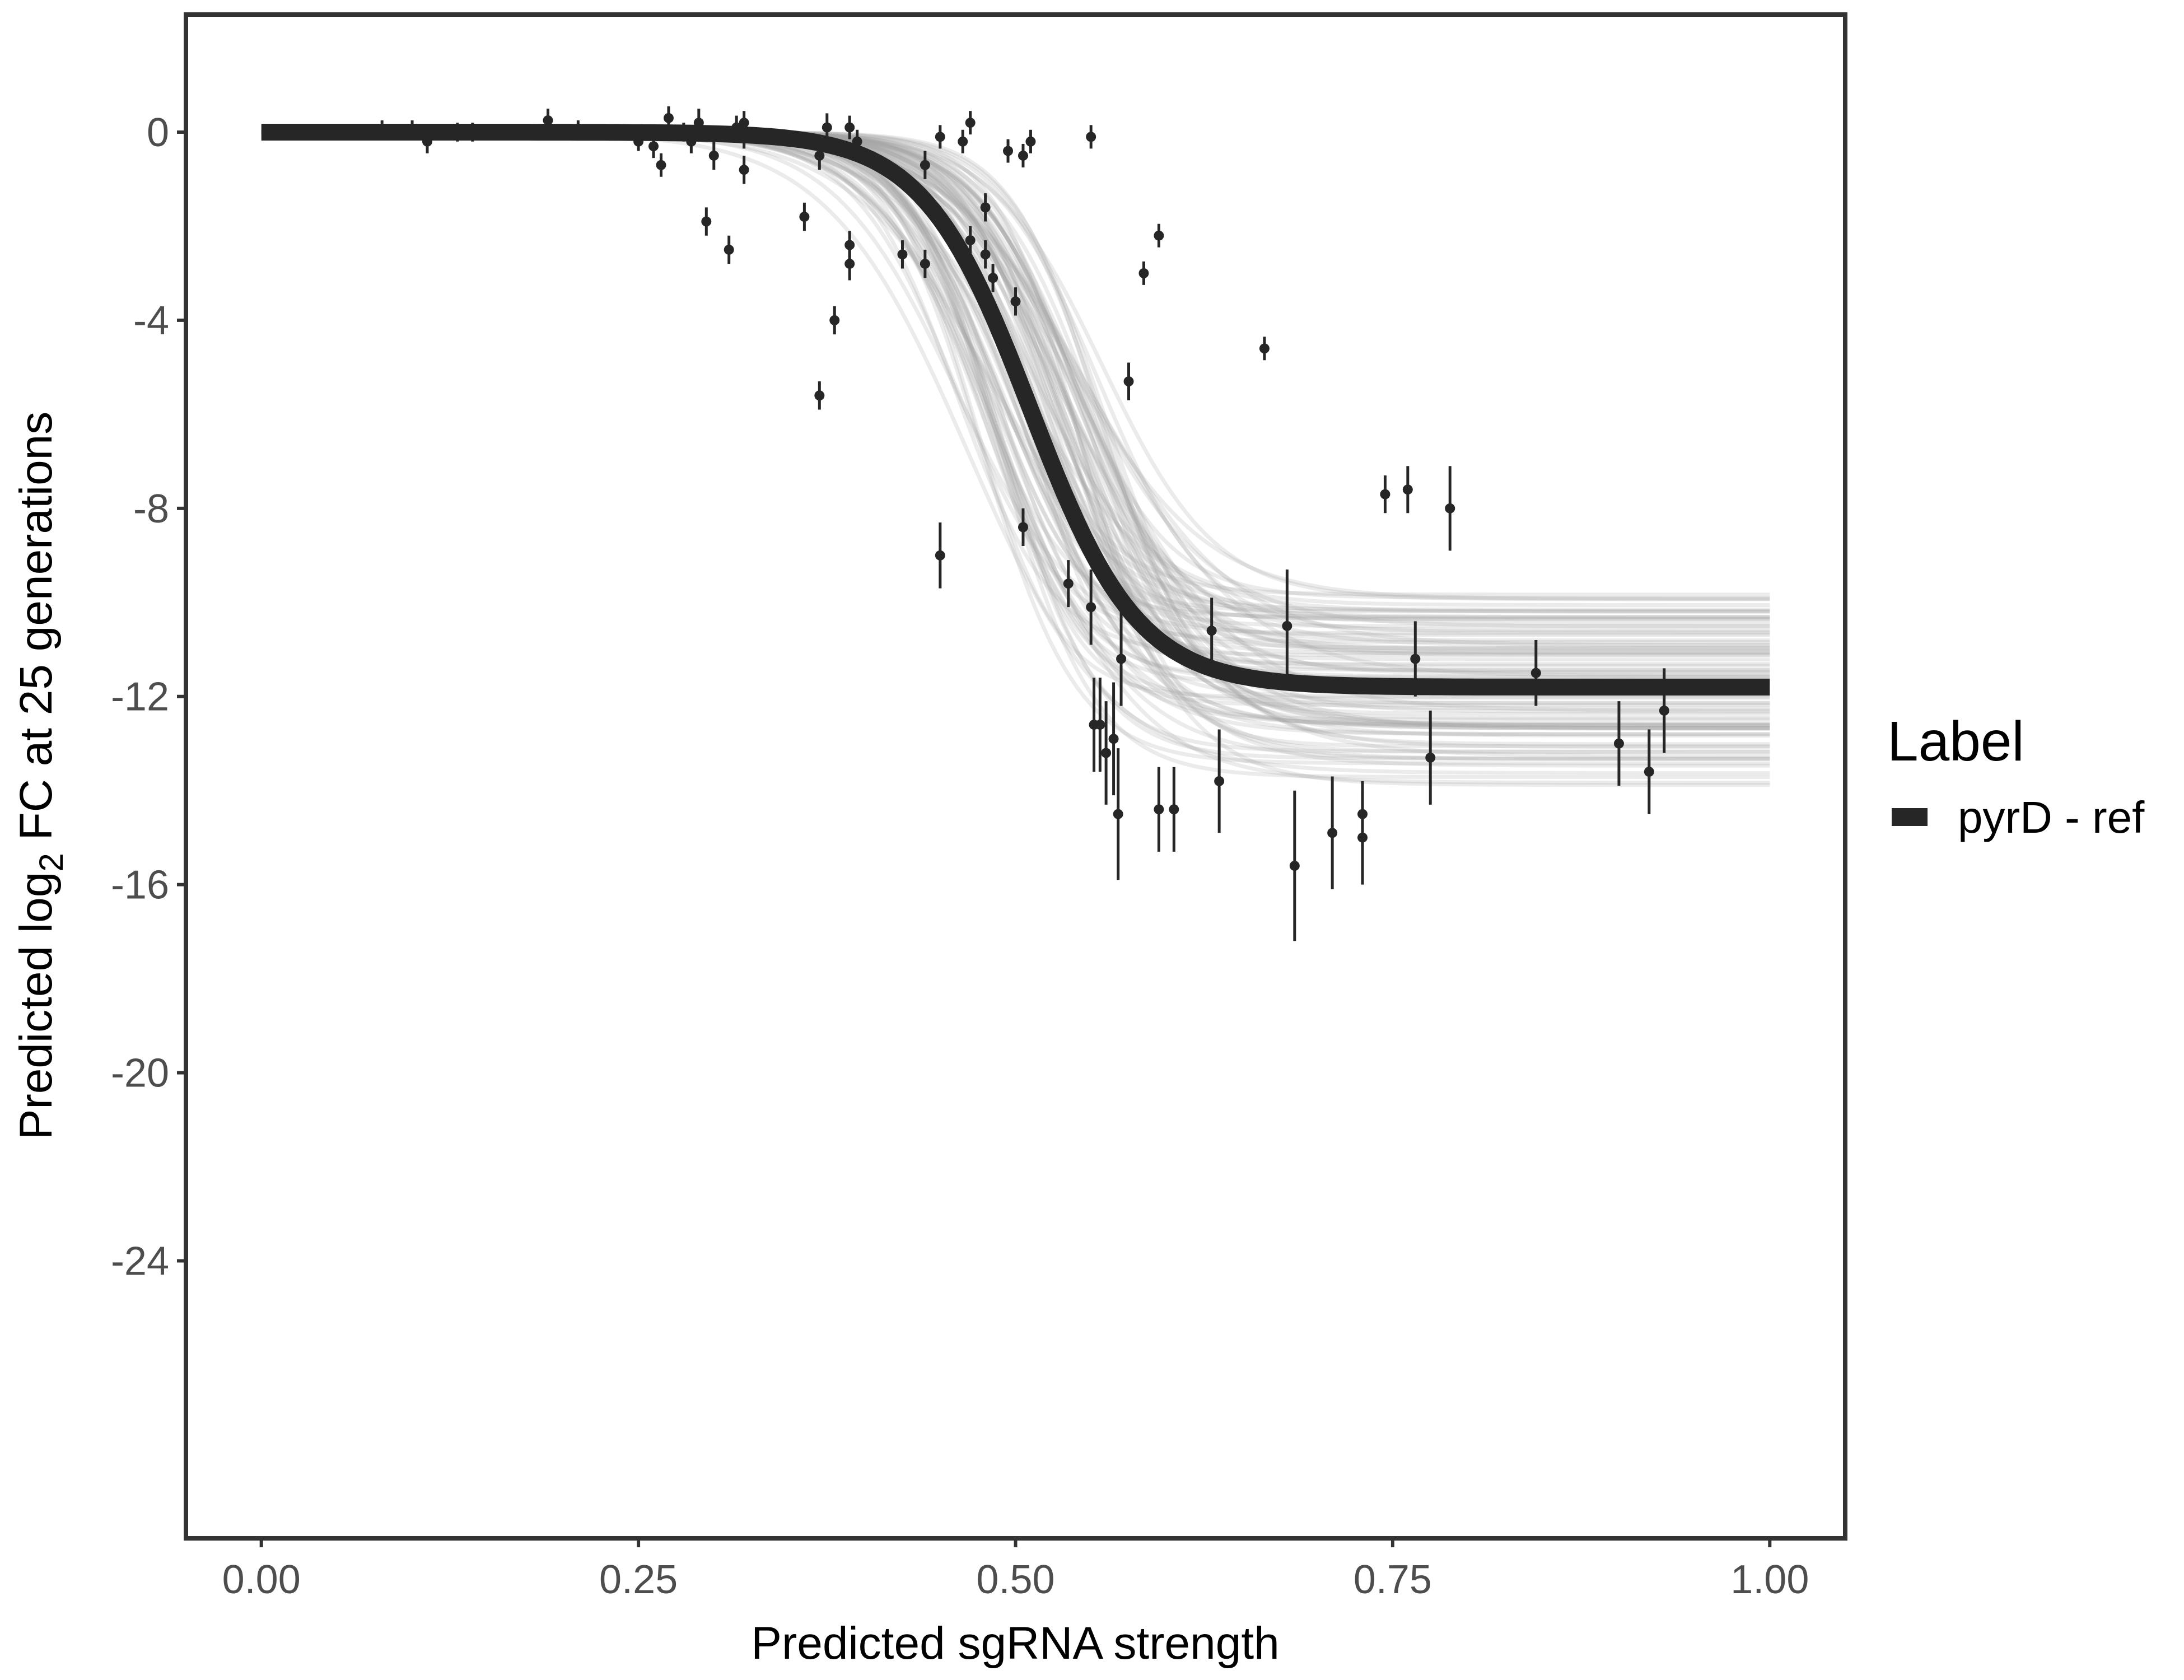 This screenshot has width=2184, height=1680. Describe the element at coordinates (262, 1580) in the screenshot. I see `x-tick-label: 0.00` at that location.